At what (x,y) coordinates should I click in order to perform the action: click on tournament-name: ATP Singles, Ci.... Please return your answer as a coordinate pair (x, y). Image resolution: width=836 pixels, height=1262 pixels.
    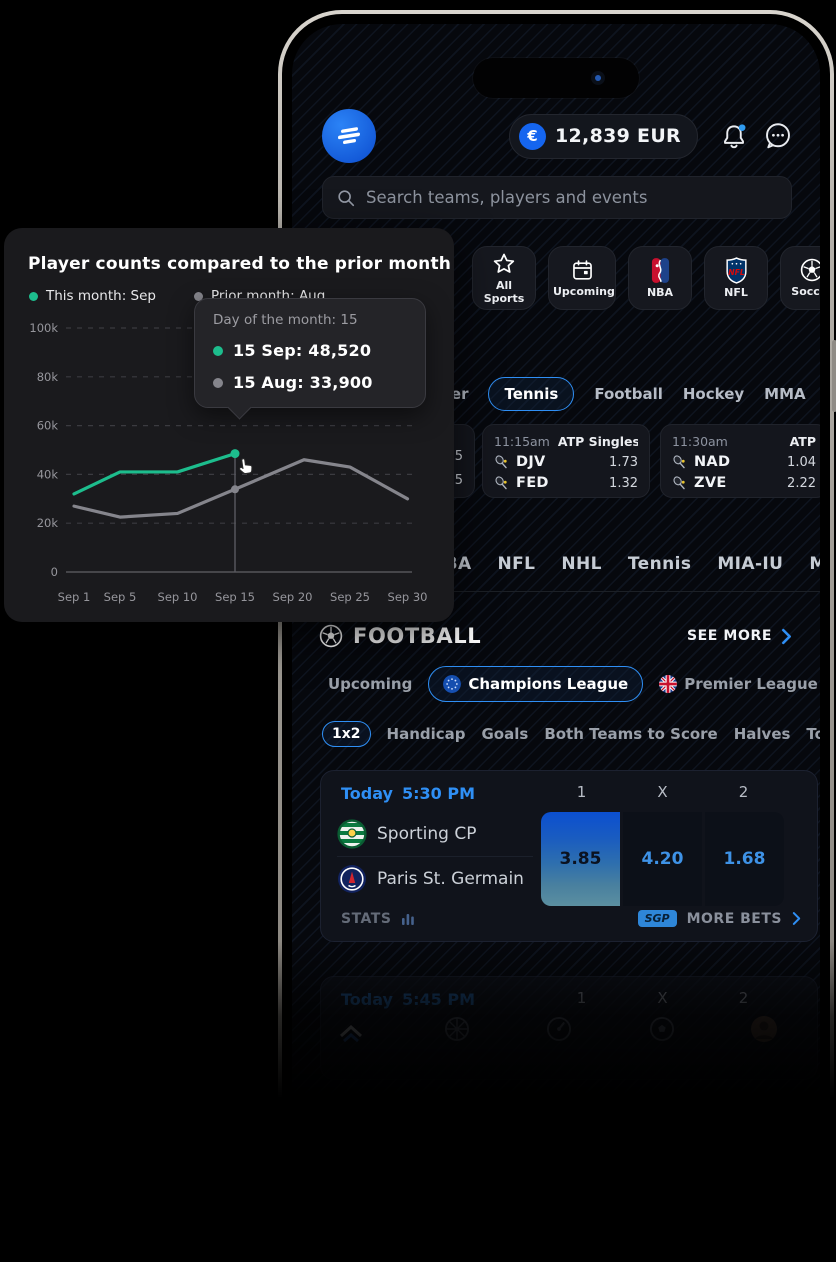
    Looking at the image, I should click on (597, 441).